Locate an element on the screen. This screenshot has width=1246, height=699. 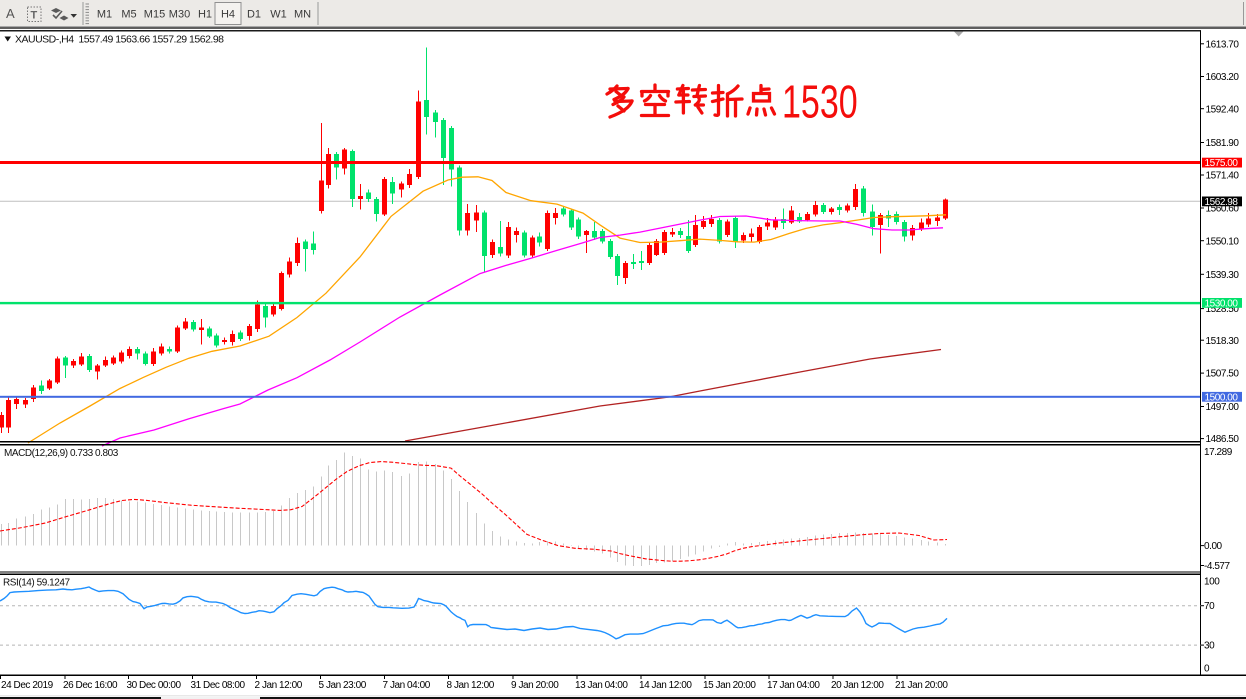
svg-text: 8 Jan 12:00 is located at coordinates (471, 685).